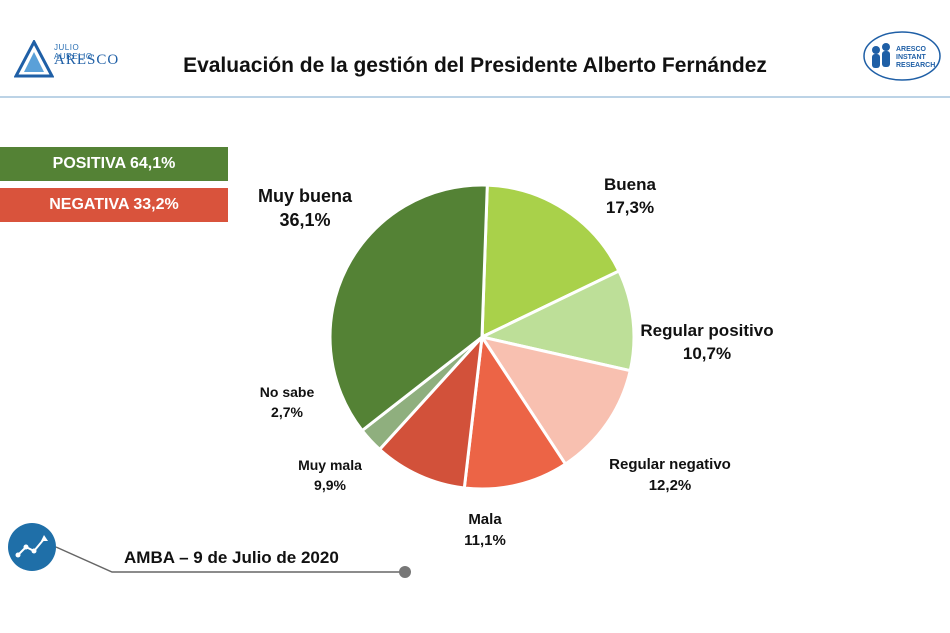  What do you see at coordinates (670, 485) in the screenshot?
I see `slice-value-regular-negativo: 12,2%` at bounding box center [670, 485].